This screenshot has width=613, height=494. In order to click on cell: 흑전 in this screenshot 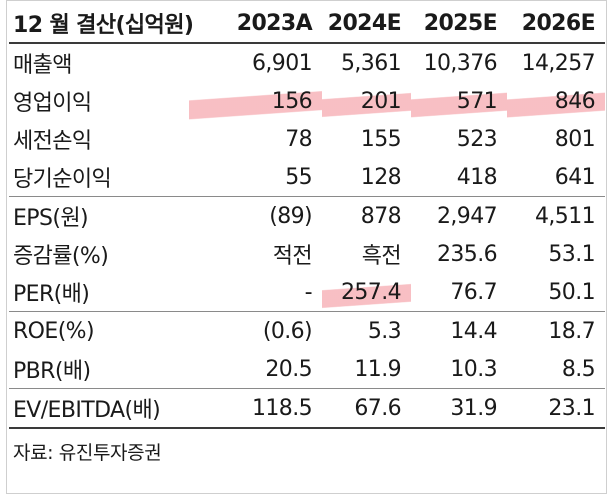, I will do `click(381, 256)`.